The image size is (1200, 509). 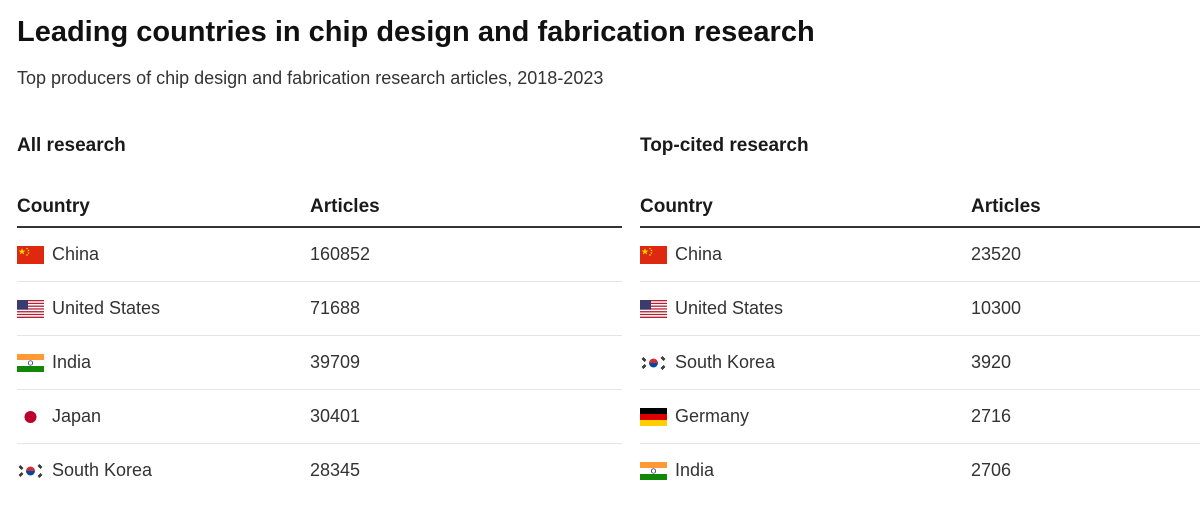 What do you see at coordinates (30, 416) in the screenshot?
I see `japan-flag-icon` at bounding box center [30, 416].